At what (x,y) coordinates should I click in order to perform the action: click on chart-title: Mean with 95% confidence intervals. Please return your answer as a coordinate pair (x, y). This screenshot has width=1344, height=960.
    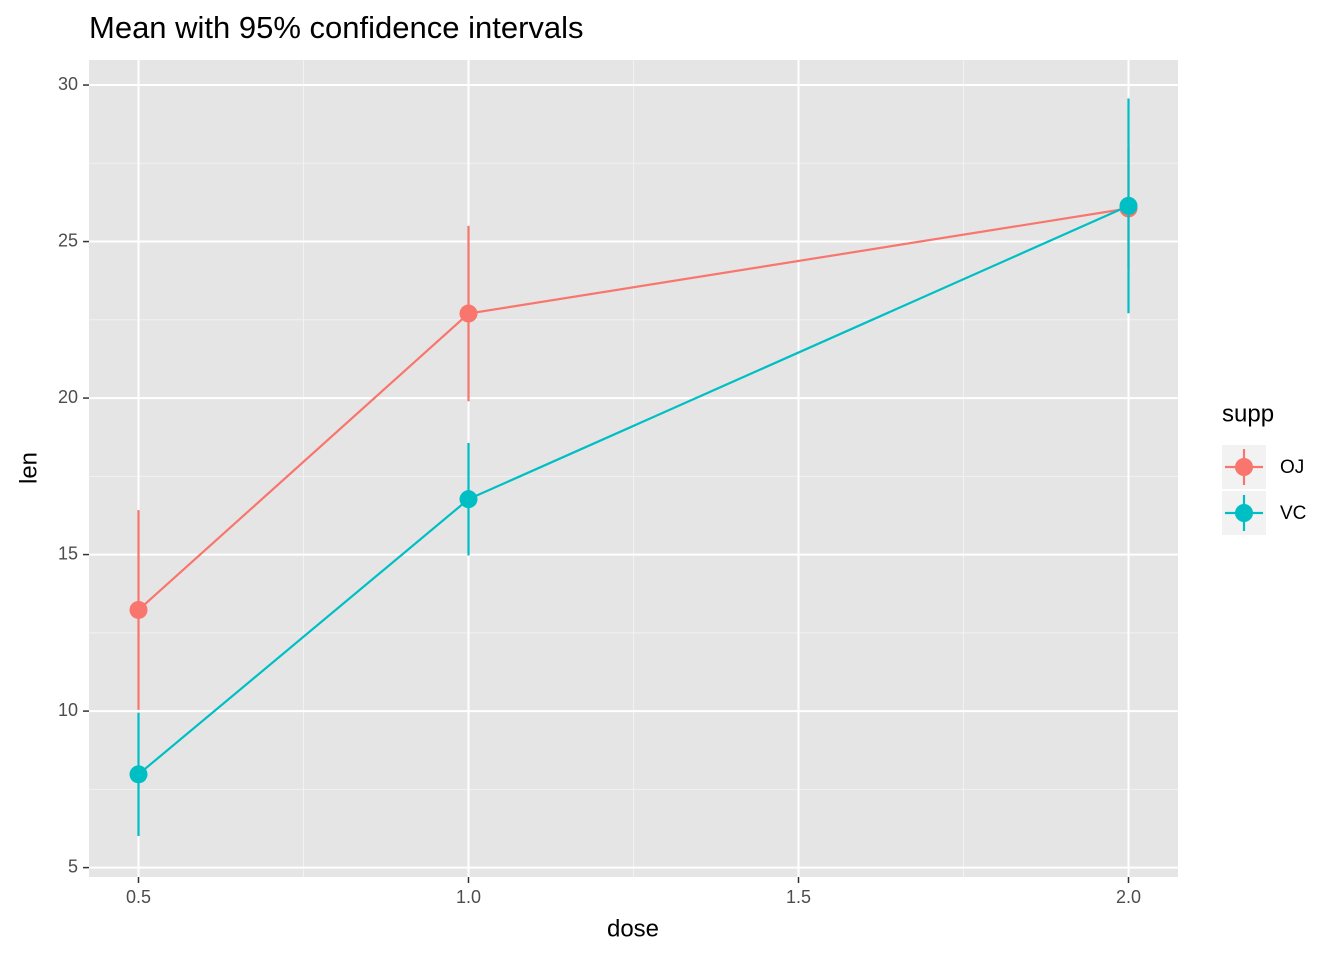
    Looking at the image, I should click on (336, 27).